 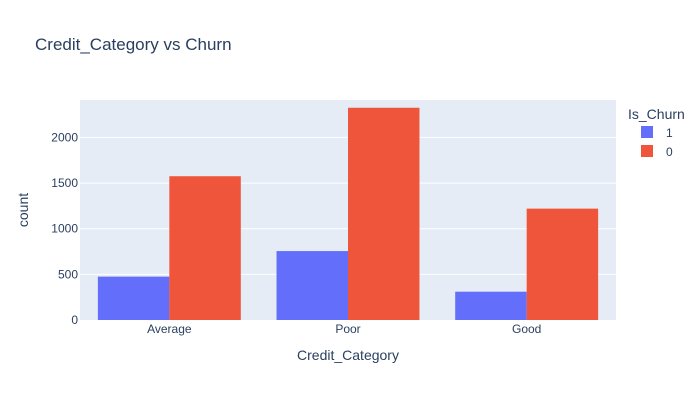 What do you see at coordinates (74, 320) in the screenshot?
I see `y-tick-label: 0` at bounding box center [74, 320].